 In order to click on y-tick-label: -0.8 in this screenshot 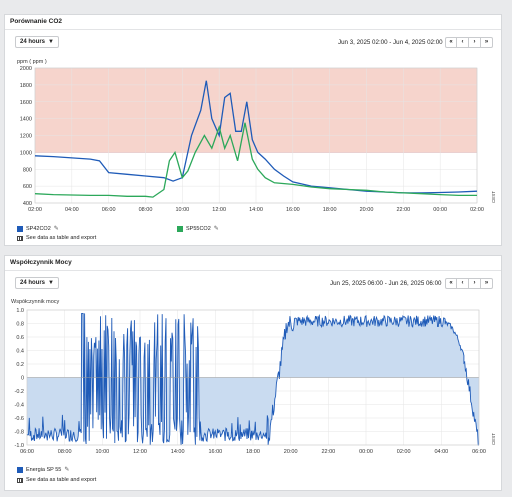, I will do `click(19, 433)`.